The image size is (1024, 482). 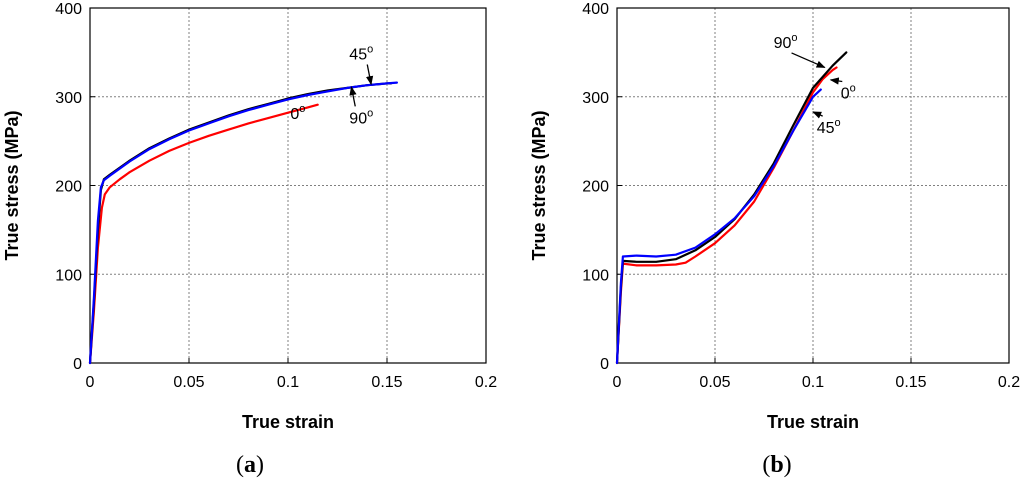 What do you see at coordinates (714, 382) in the screenshot?
I see `x-tick-label-b-1: 0.05` at bounding box center [714, 382].